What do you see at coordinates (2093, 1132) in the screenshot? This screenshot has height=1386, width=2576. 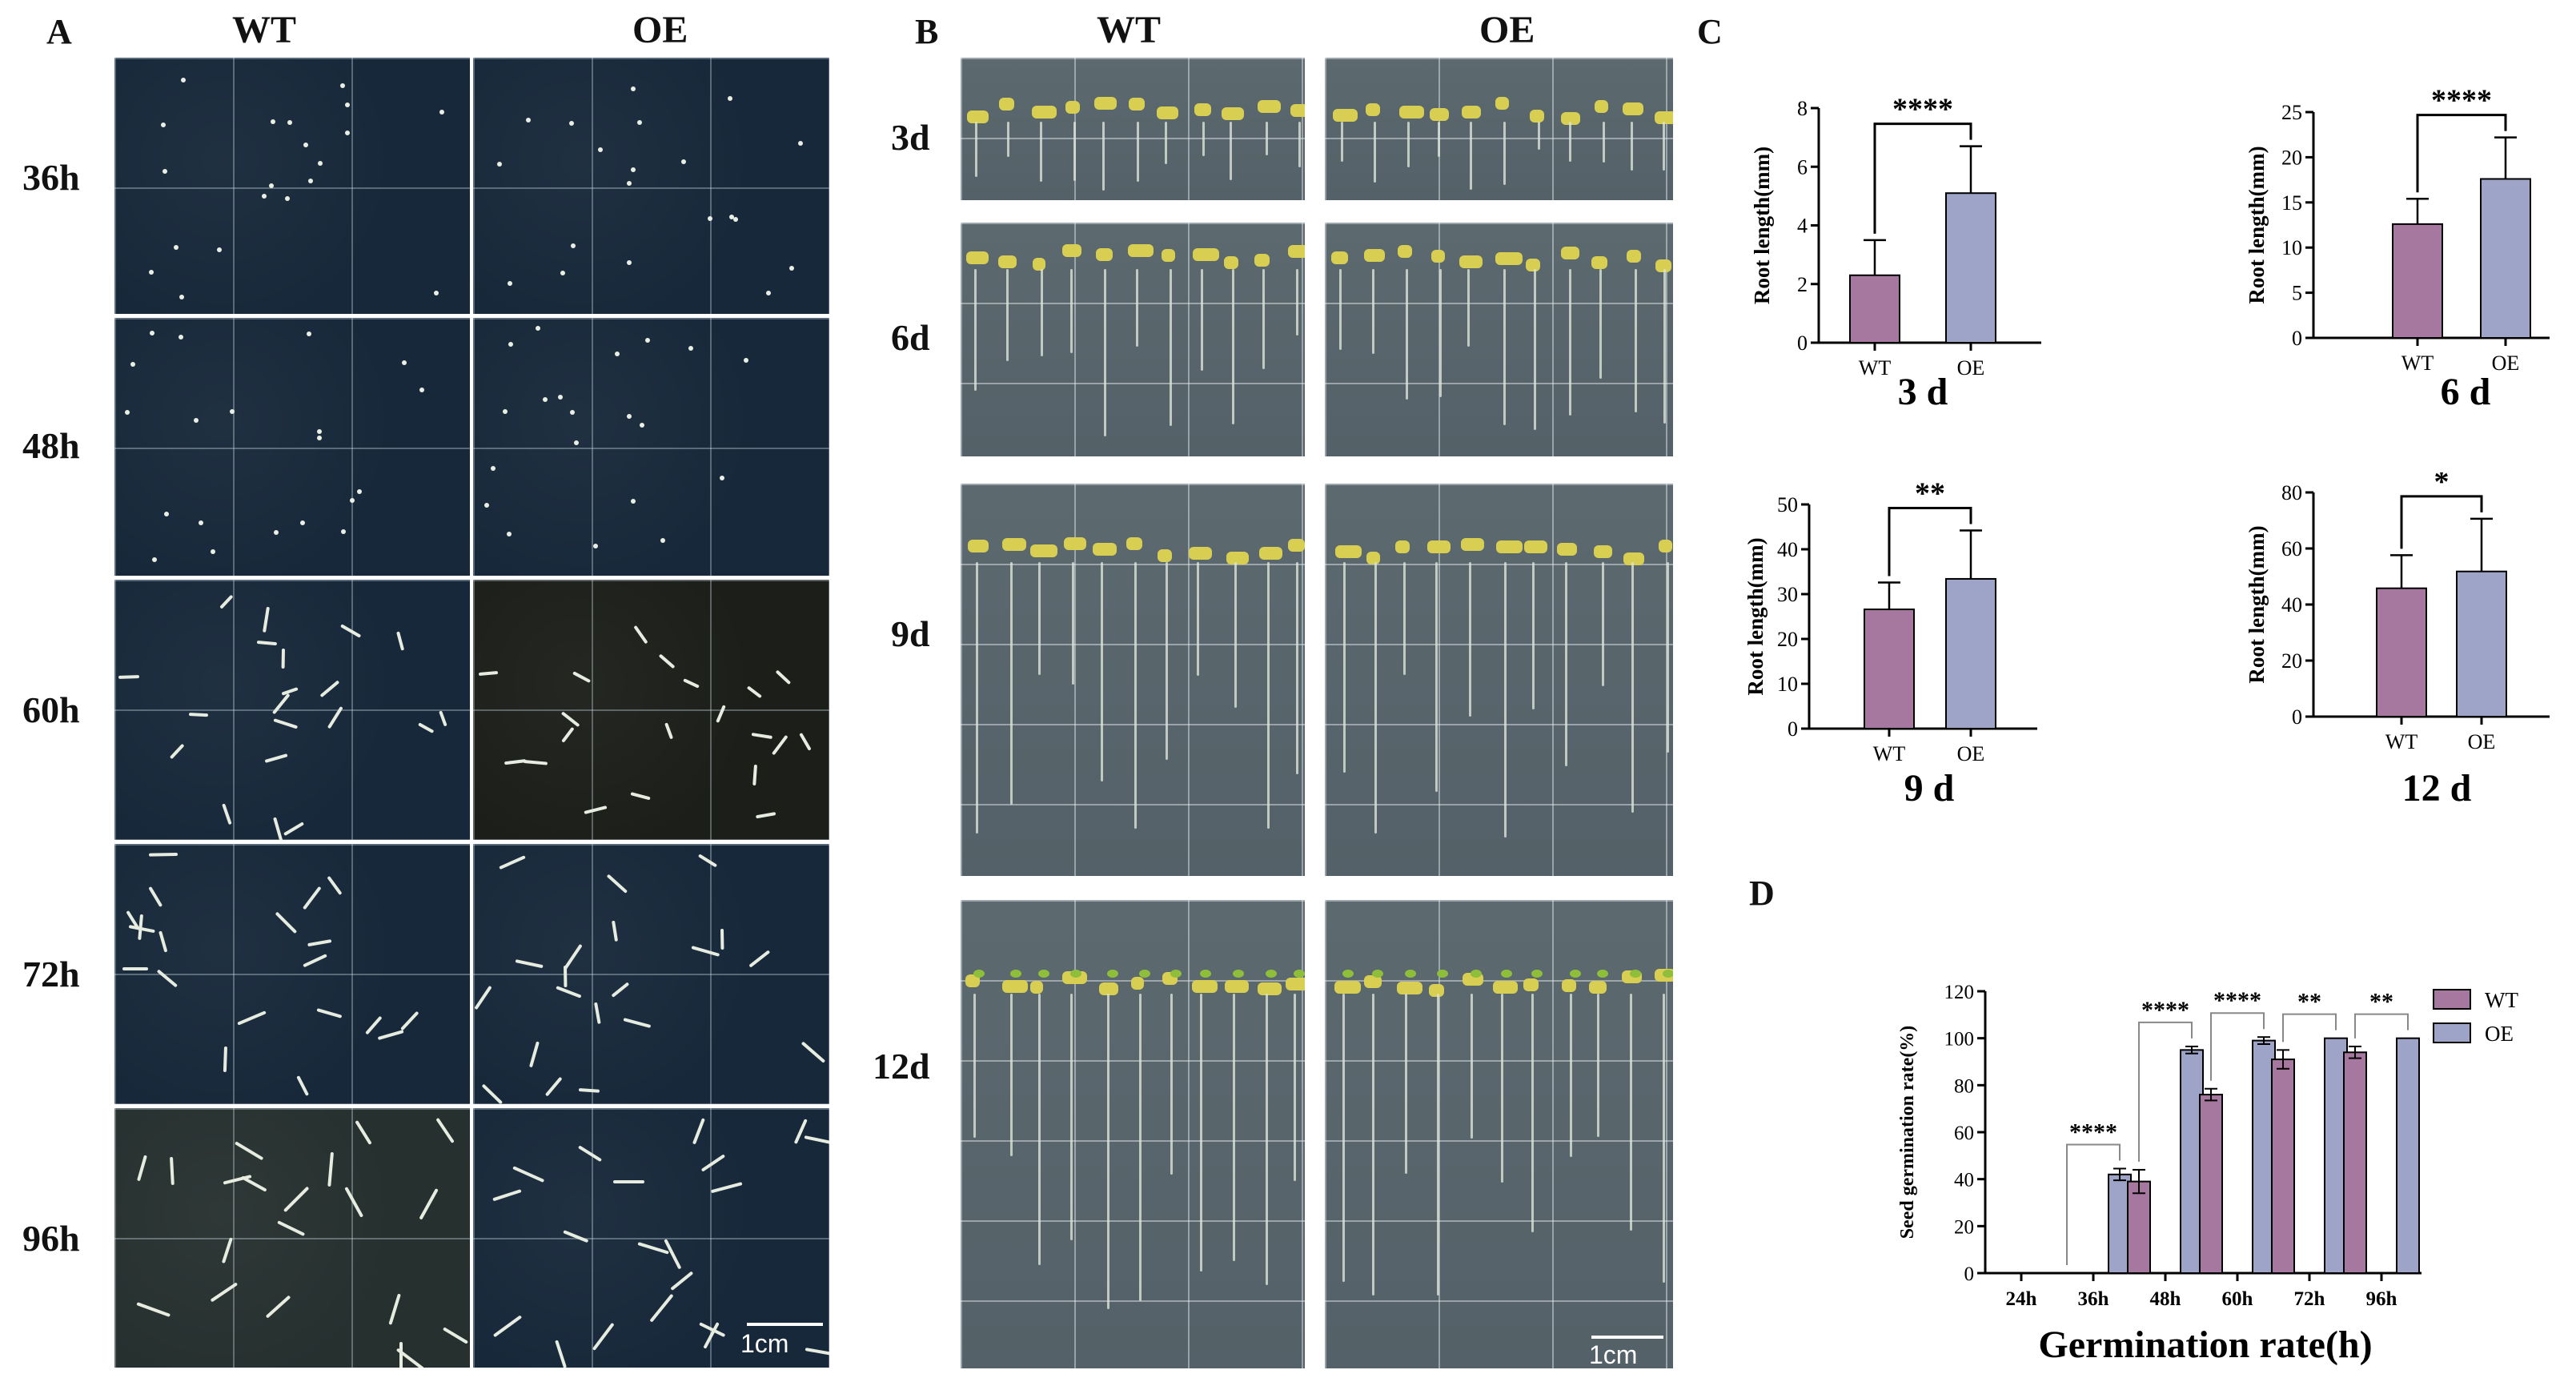 I see `significance-stars: ****` at bounding box center [2093, 1132].